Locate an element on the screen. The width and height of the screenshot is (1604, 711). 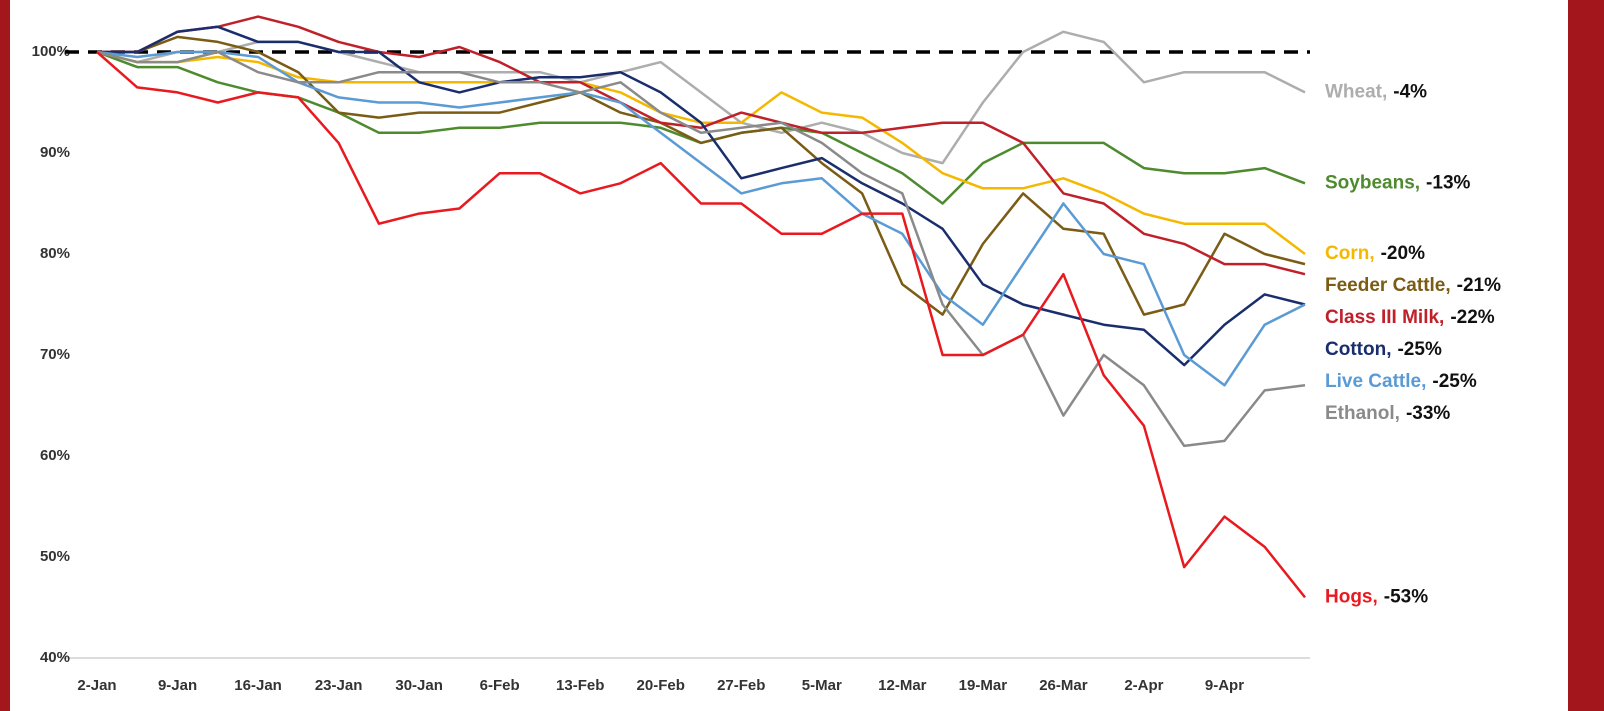
series-change: -20% is located at coordinates (1403, 253).